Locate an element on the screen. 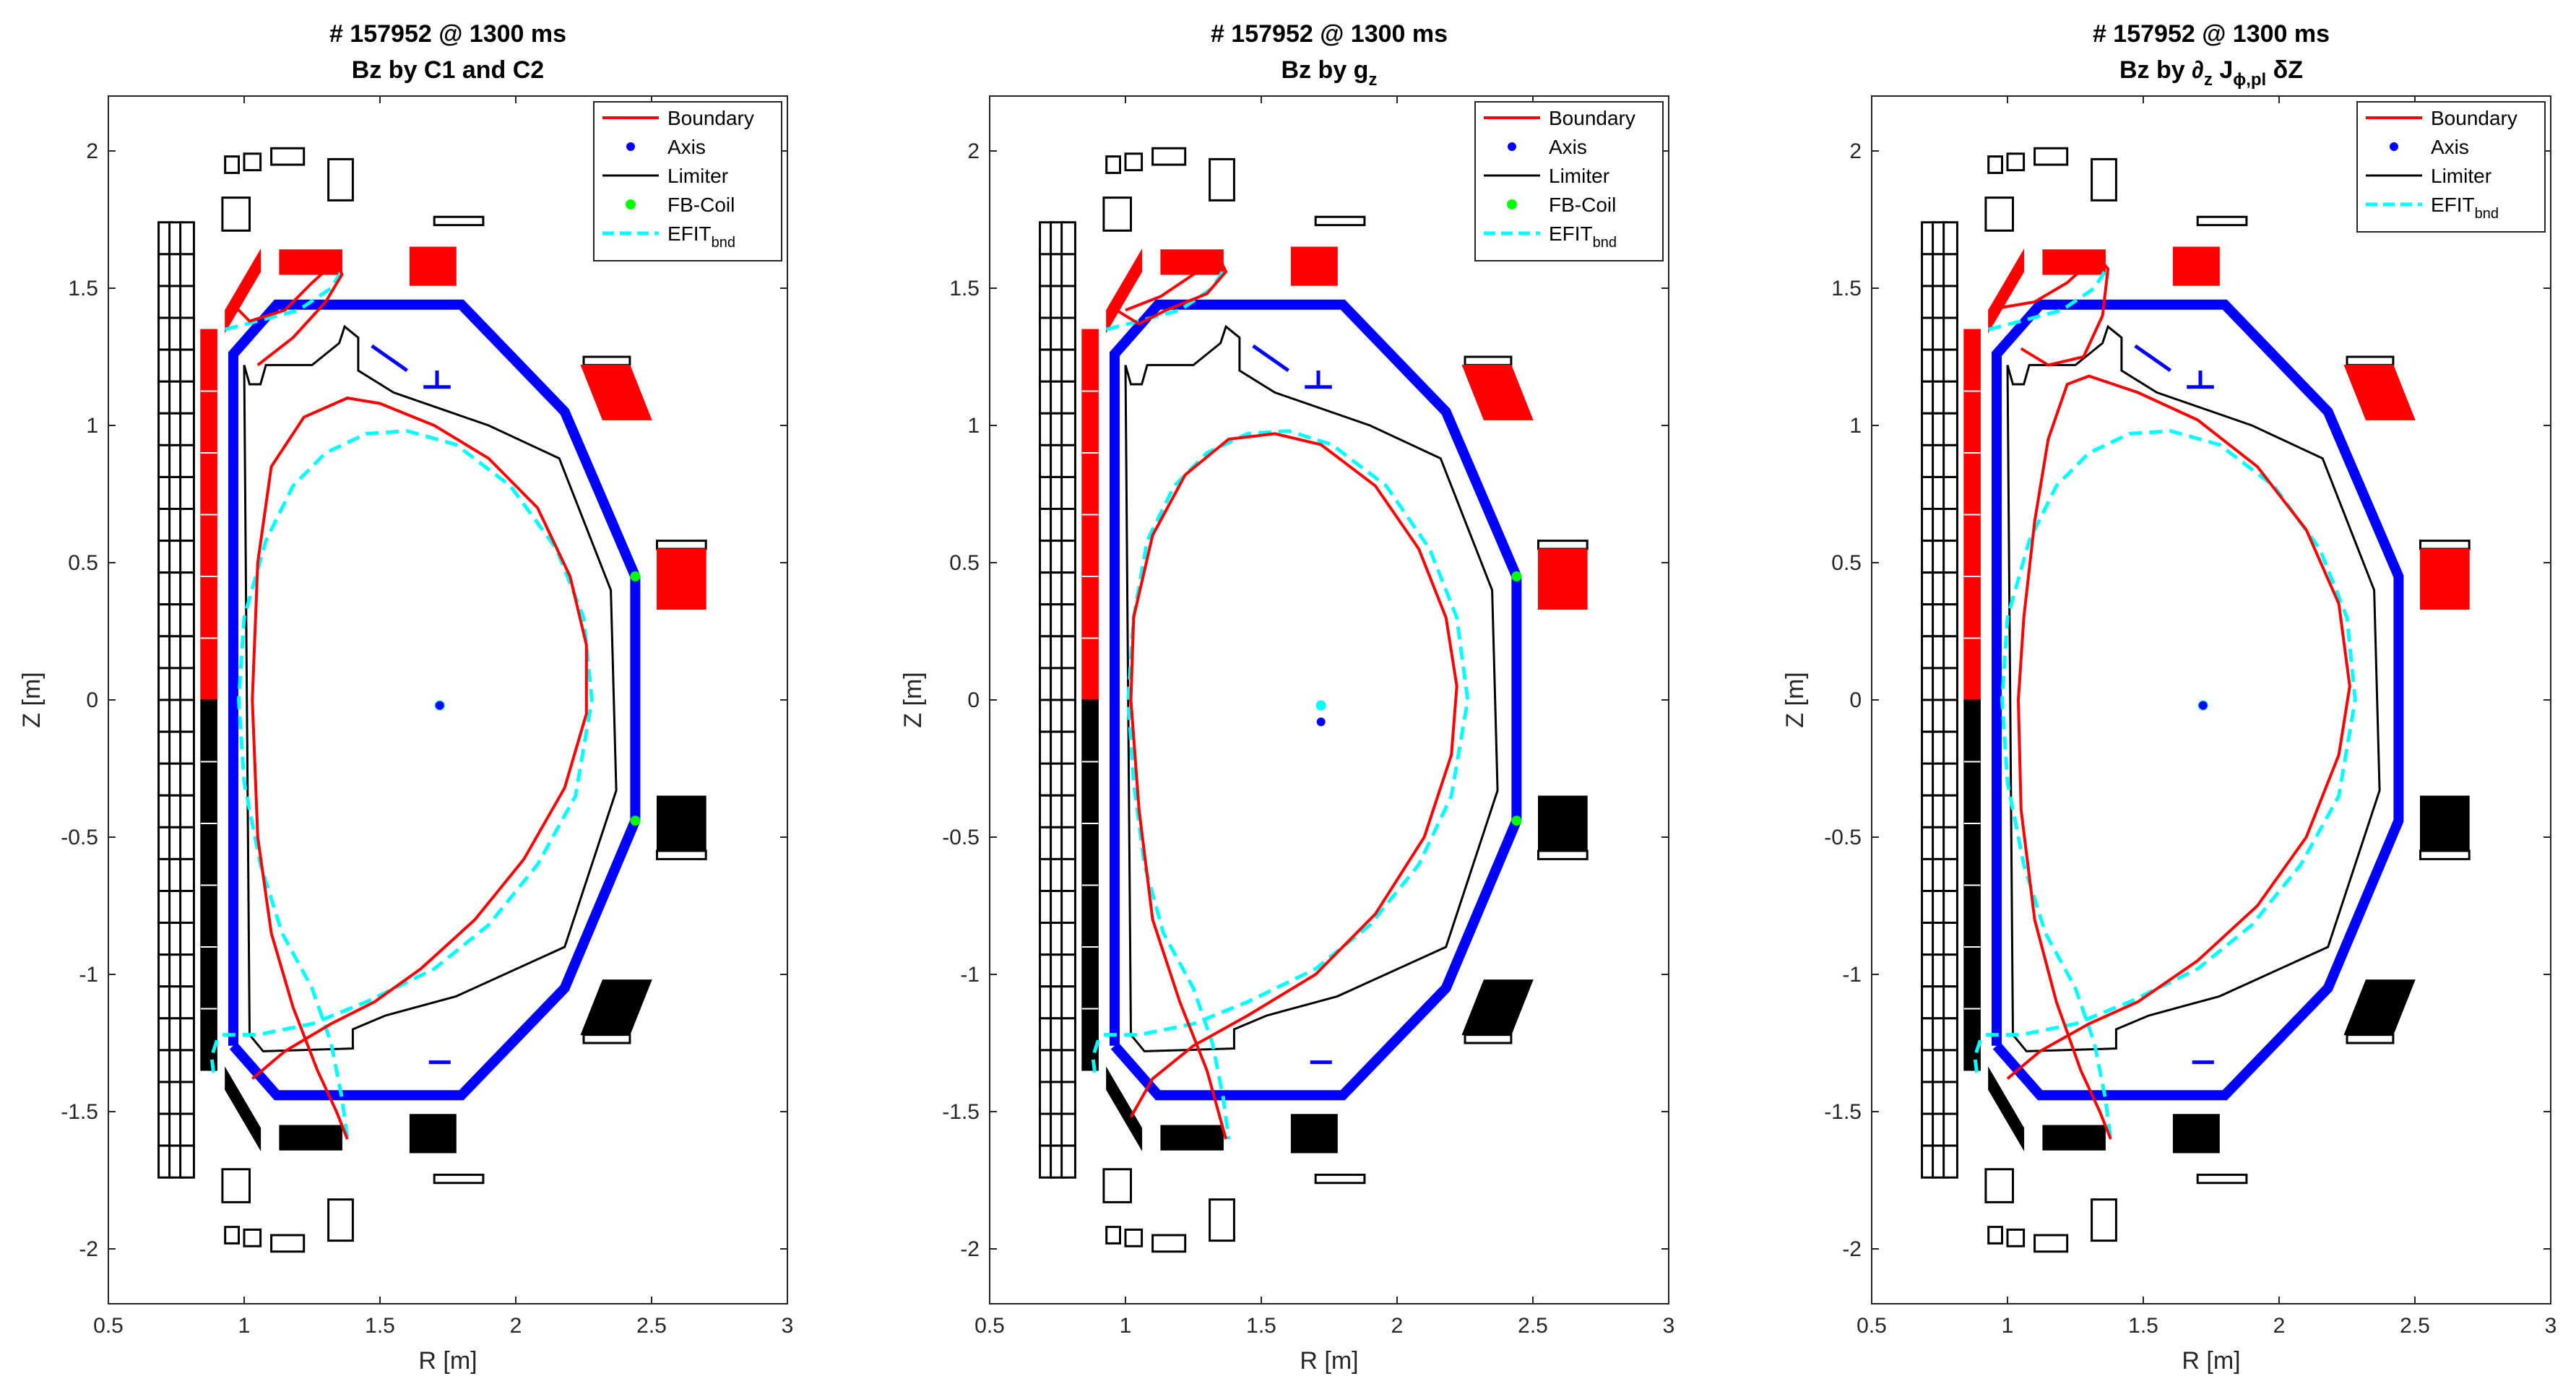 This screenshot has height=1389, width=2576. legend-label-main: FB-Coil is located at coordinates (1583, 205).